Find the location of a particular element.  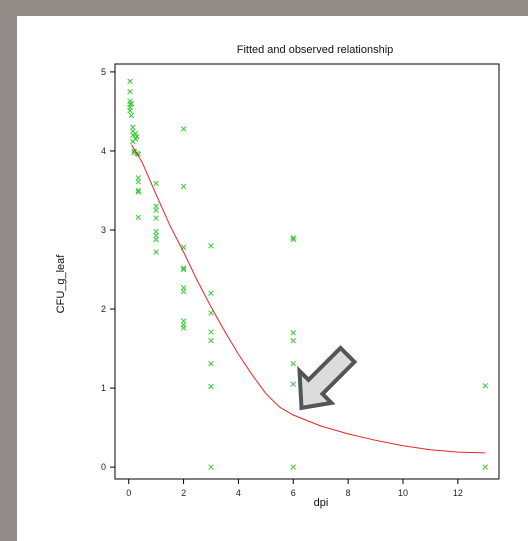

x-tick-label: 2 is located at coordinates (183, 493).